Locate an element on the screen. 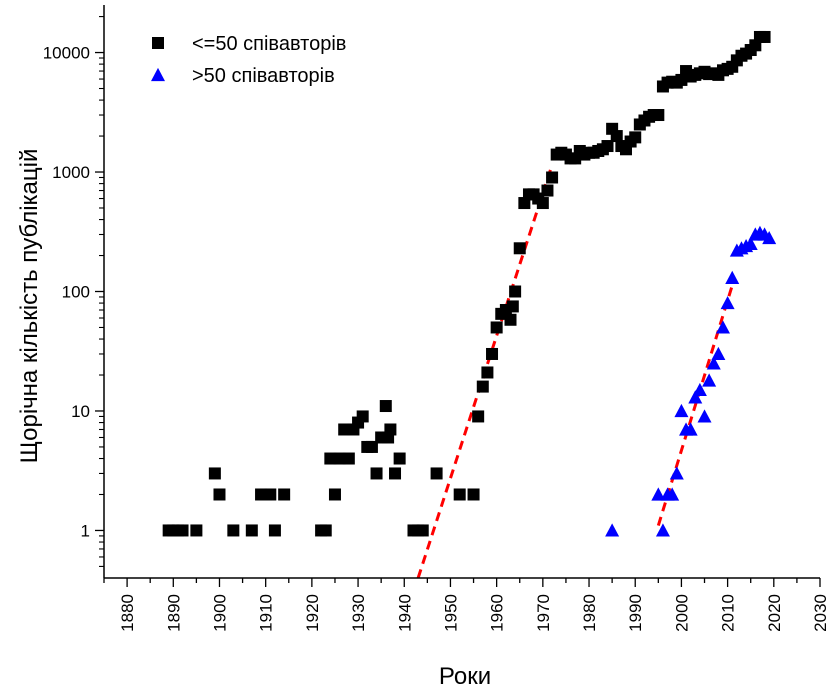 This screenshot has width=831, height=693. x-tick-label: 1890 is located at coordinates (173, 613).